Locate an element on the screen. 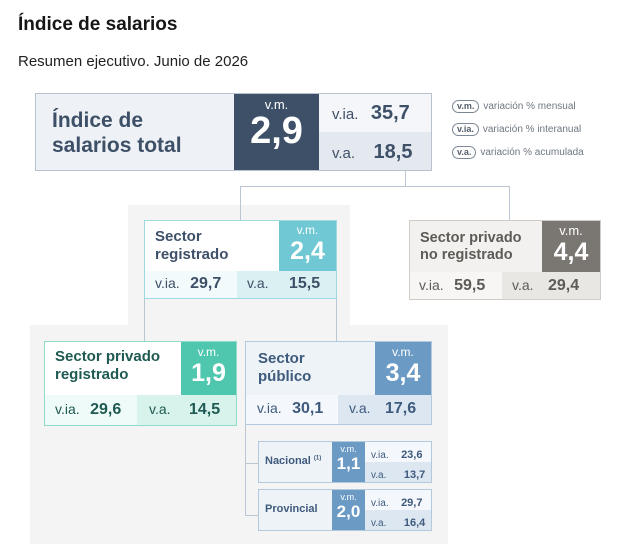 Image resolution: width=633 pixels, height=544 pixels. legend-vm: v.m. variación % mensual is located at coordinates (514, 106).